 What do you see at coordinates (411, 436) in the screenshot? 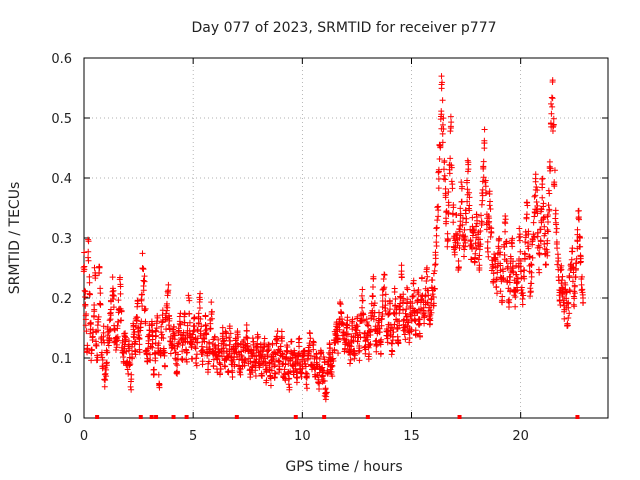
I see `x-tick-label: 15` at bounding box center [411, 436].